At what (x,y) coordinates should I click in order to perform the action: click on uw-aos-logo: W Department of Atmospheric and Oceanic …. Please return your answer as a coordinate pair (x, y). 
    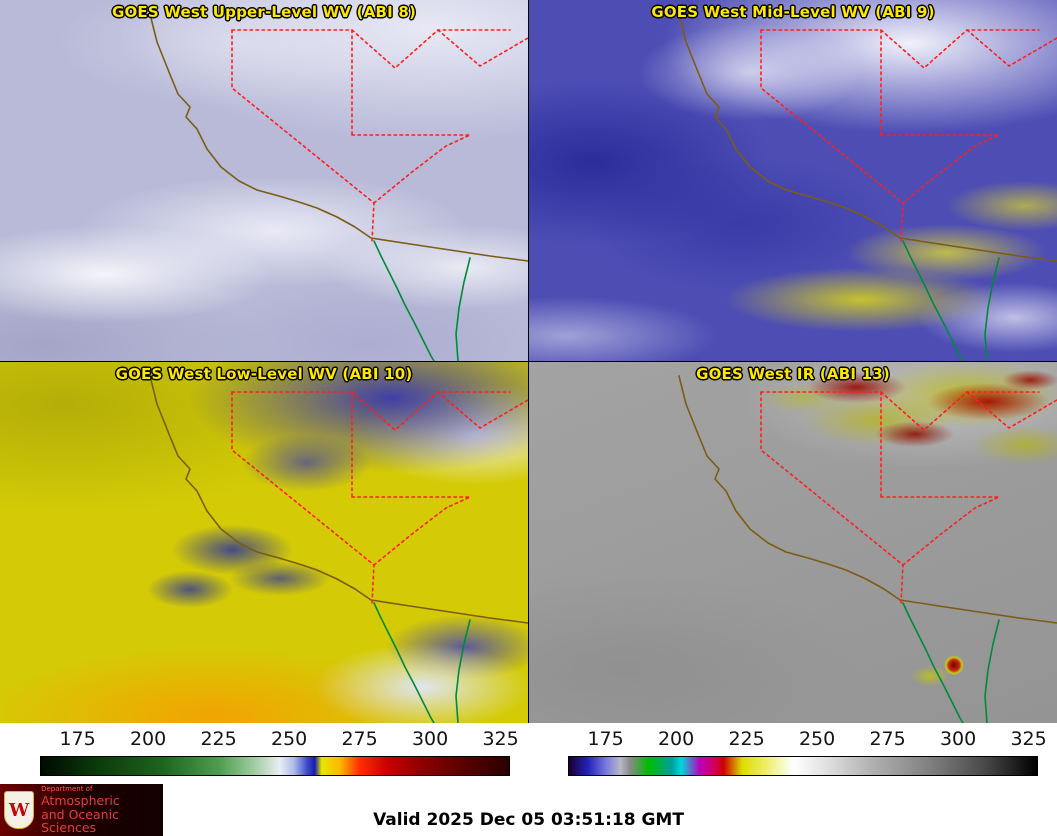
    Looking at the image, I should click on (81, 810).